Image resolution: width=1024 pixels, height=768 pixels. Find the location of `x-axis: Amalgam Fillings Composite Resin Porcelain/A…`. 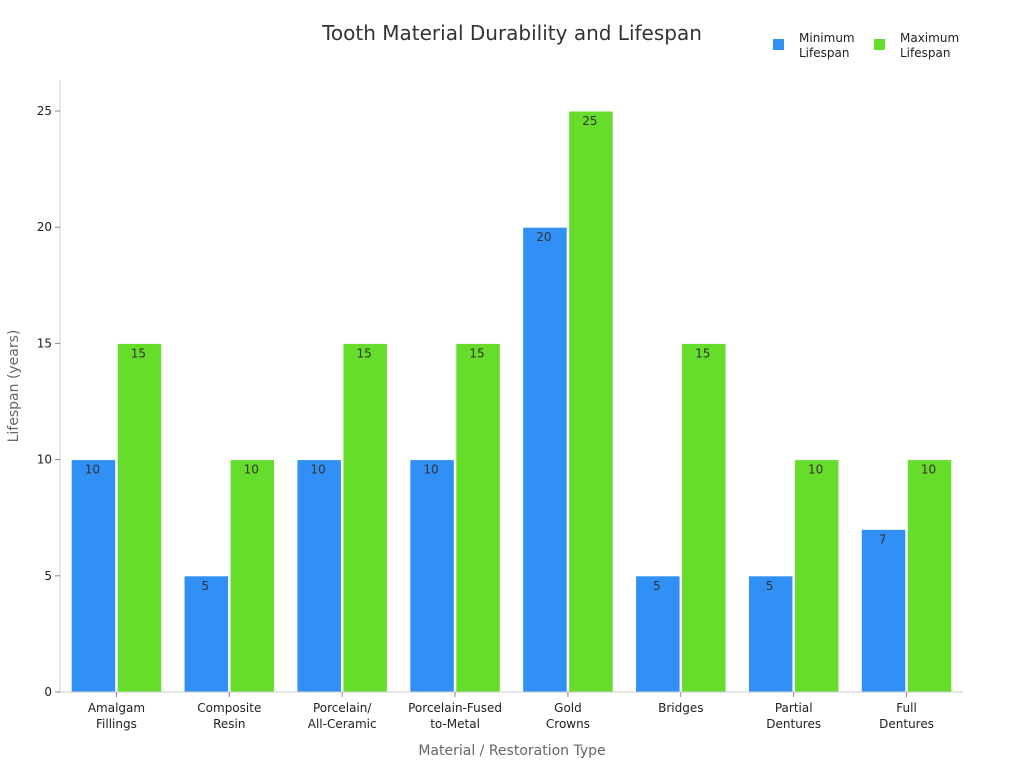

x-axis: Amalgam Fillings Composite Resin Porcelain/A… is located at coordinates (511, 711).